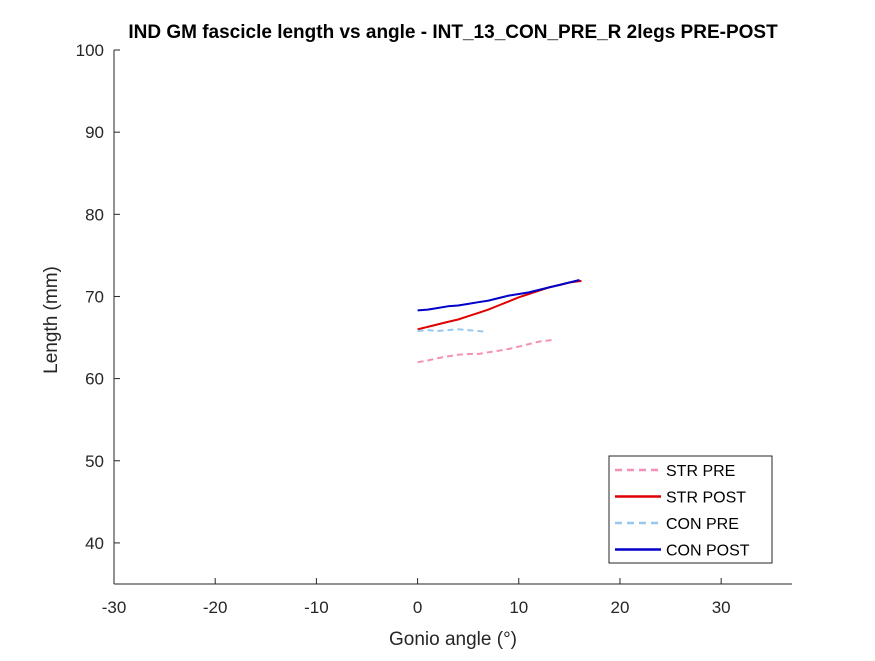  I want to click on y-tick-label: 60, so click(94, 379).